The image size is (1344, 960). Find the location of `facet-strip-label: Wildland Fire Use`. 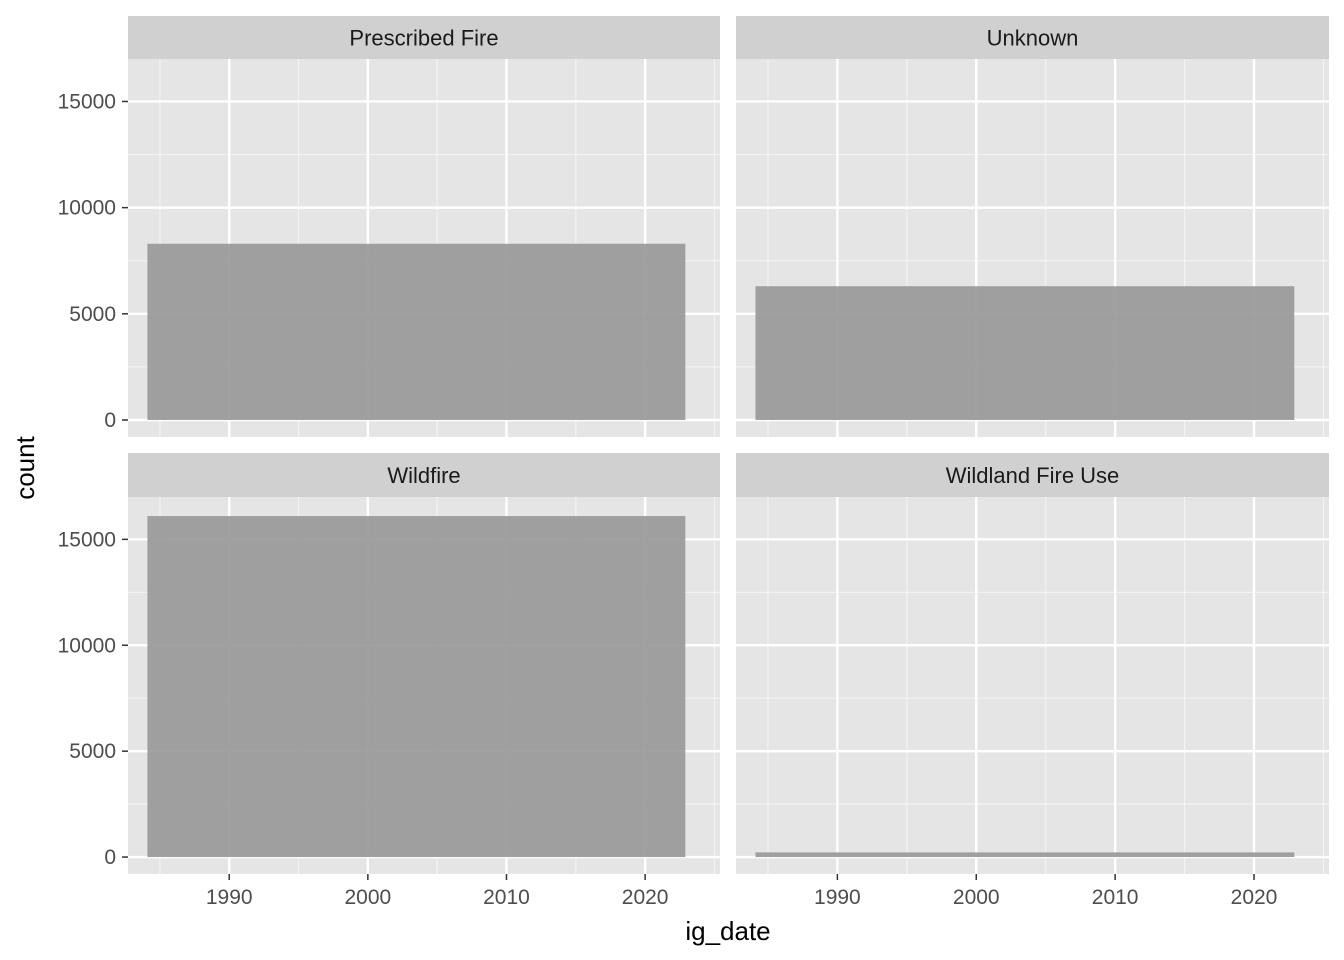

facet-strip-label: Wildland Fire Use is located at coordinates (1033, 475).